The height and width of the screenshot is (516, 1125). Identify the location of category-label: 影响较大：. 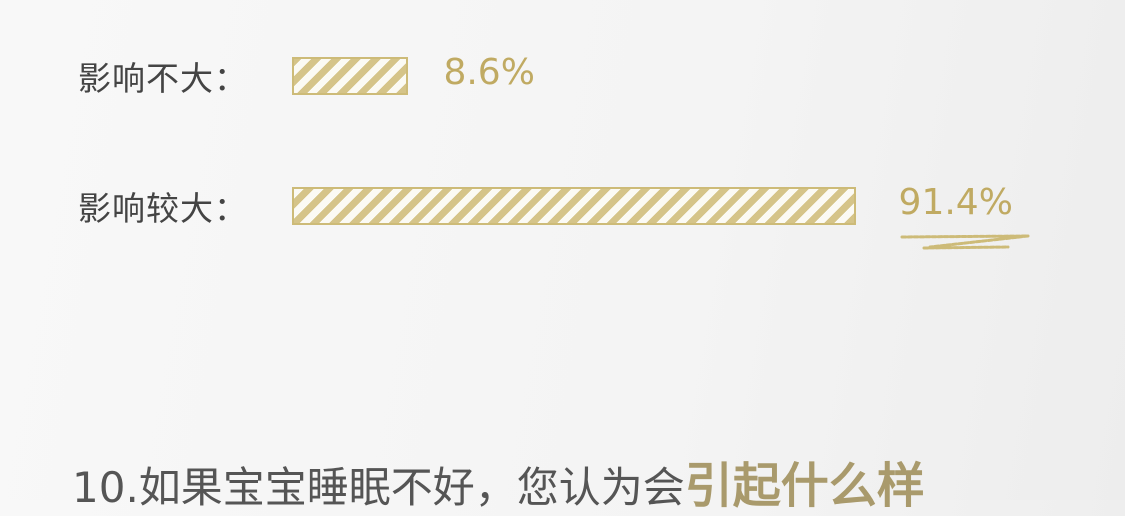
(163, 208).